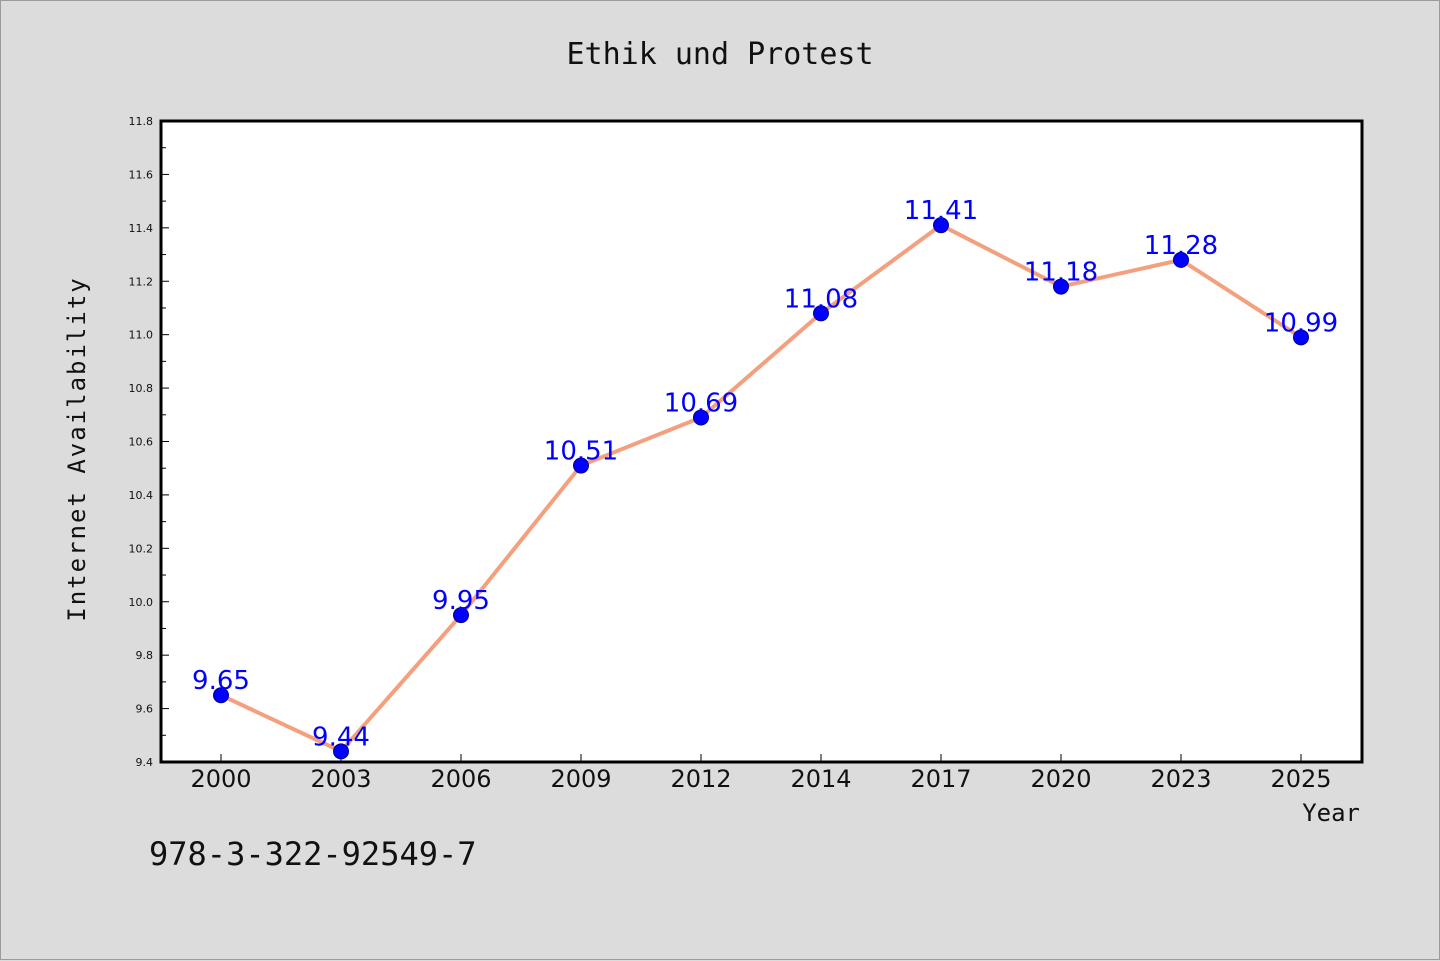  I want to click on y-tick-label: 9.4, so click(145, 762).